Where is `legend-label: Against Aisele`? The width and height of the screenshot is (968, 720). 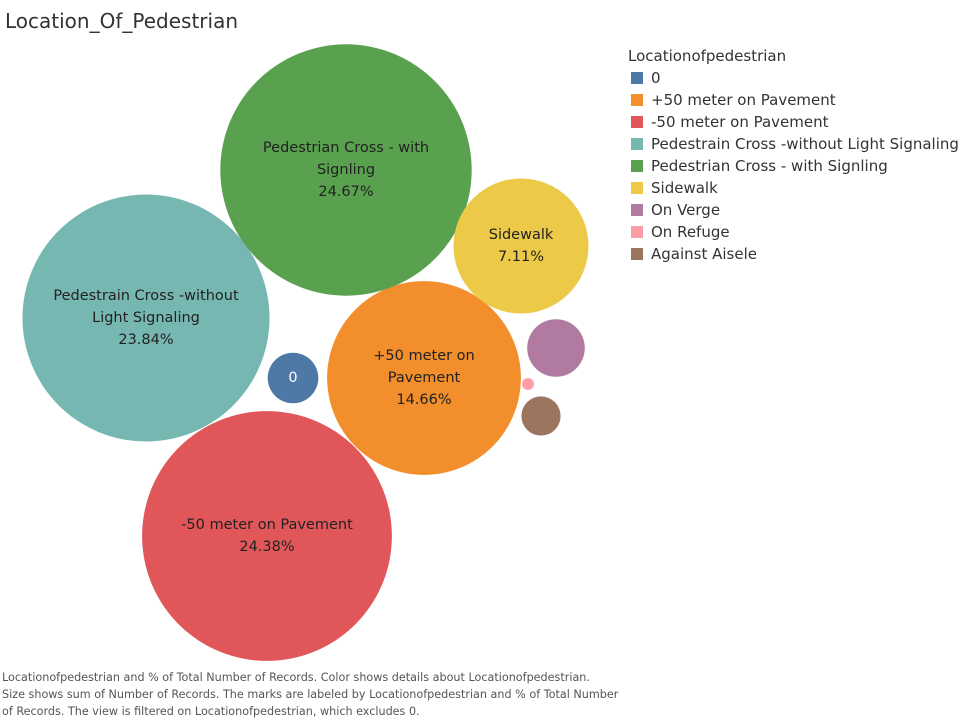 legend-label: Against Aisele is located at coordinates (704, 254).